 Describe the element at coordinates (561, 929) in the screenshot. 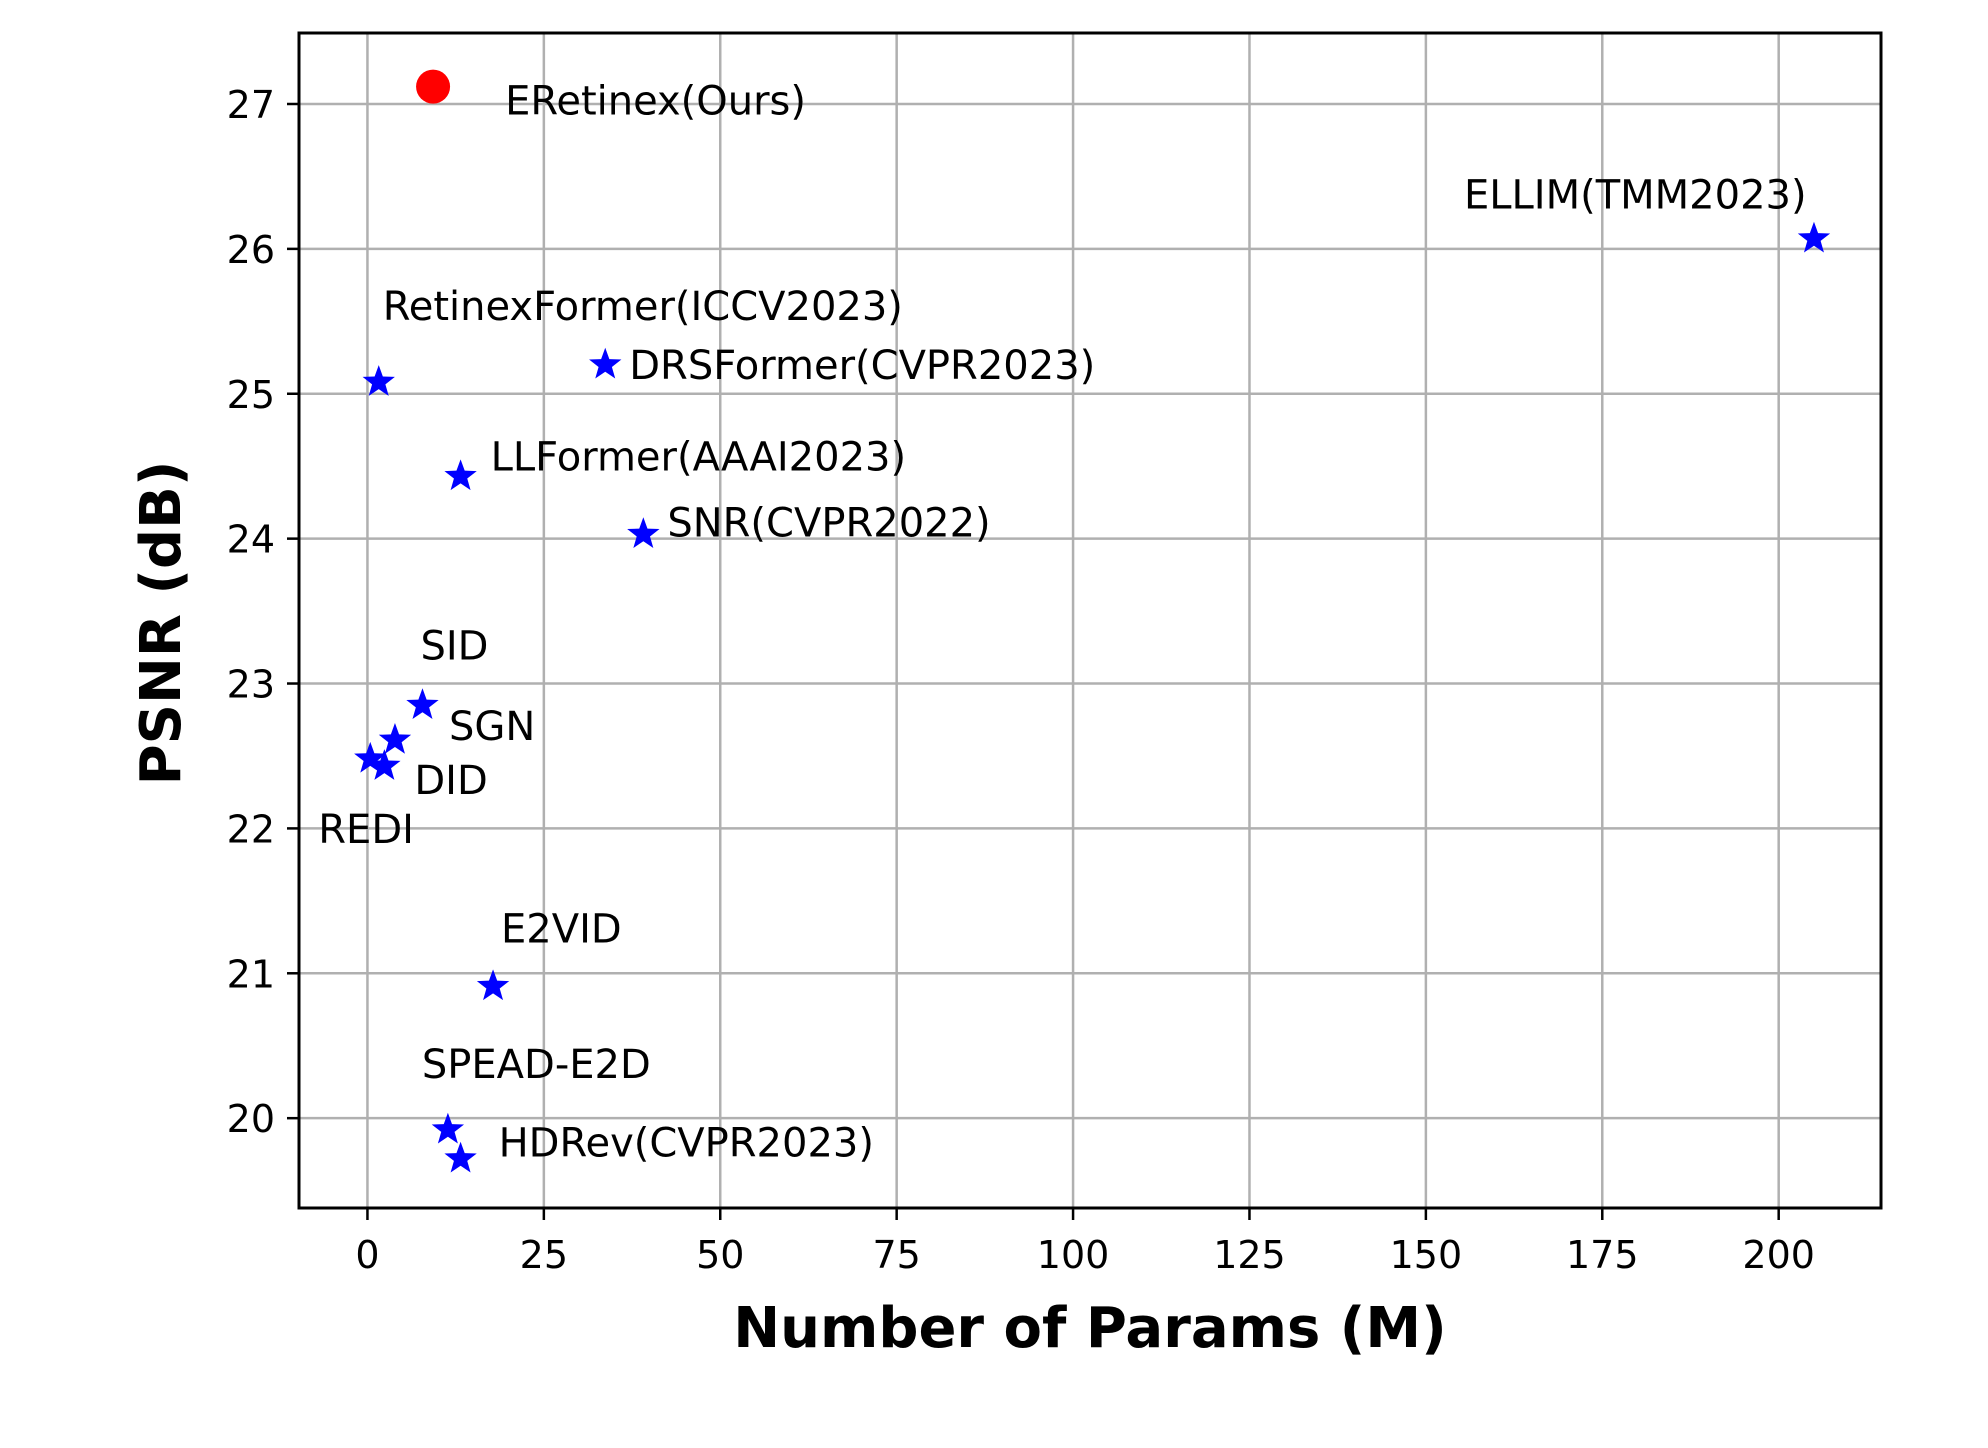

I see `label-e2vid: E2VID` at that location.